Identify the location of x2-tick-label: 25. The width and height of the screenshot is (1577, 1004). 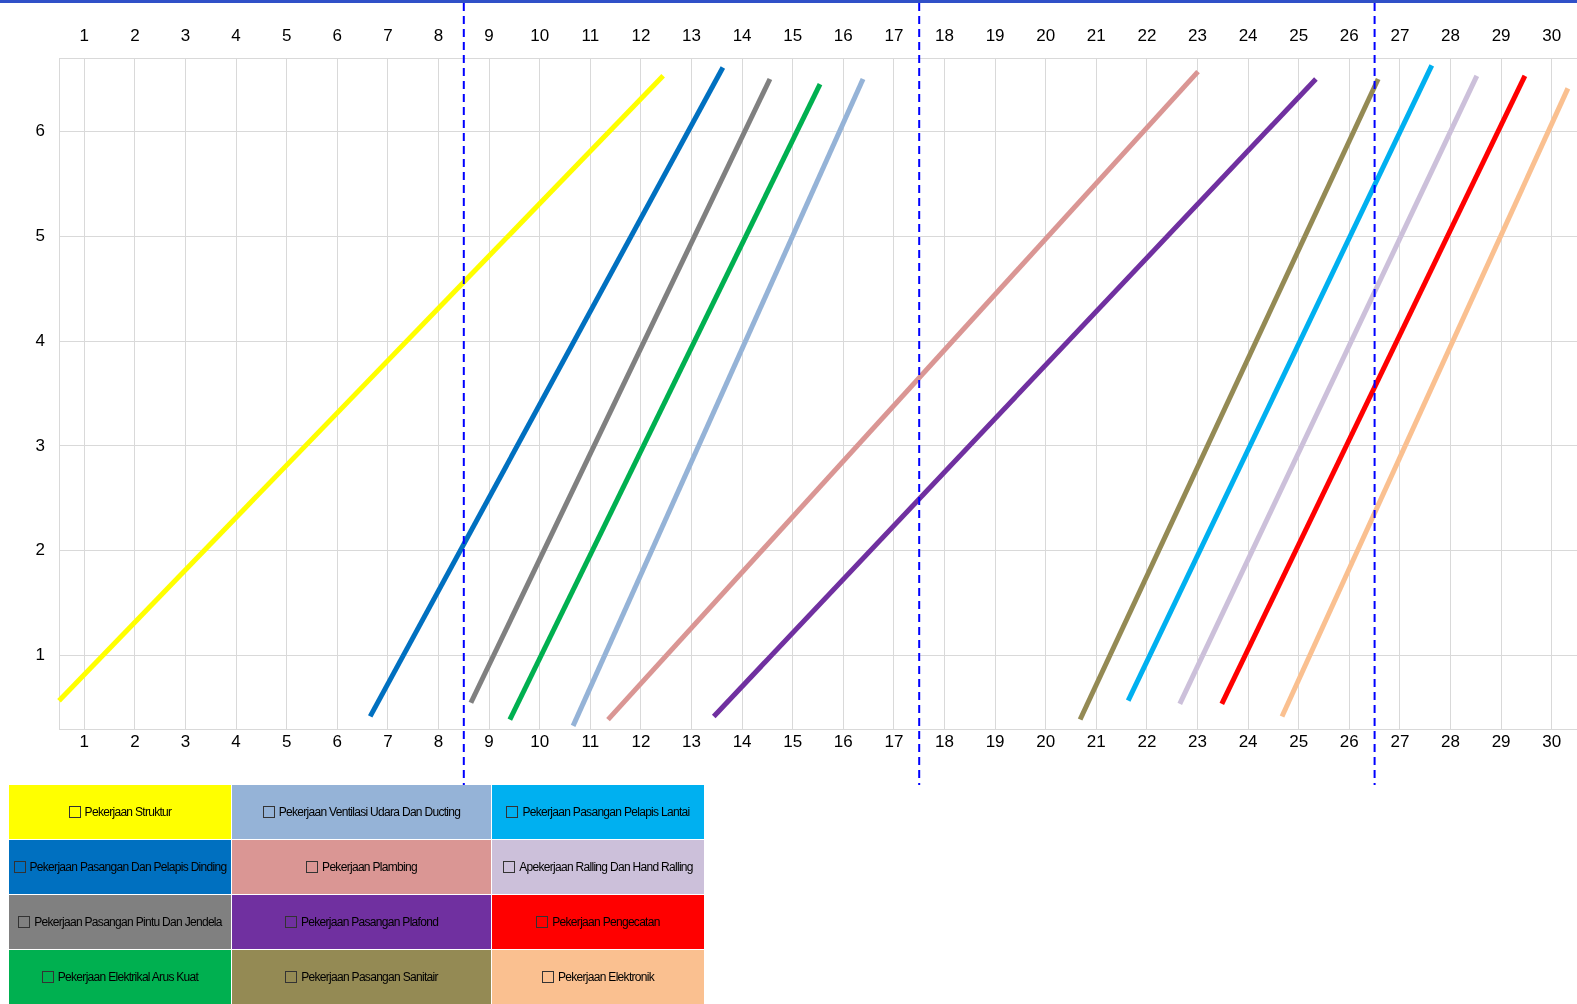
(1299, 36).